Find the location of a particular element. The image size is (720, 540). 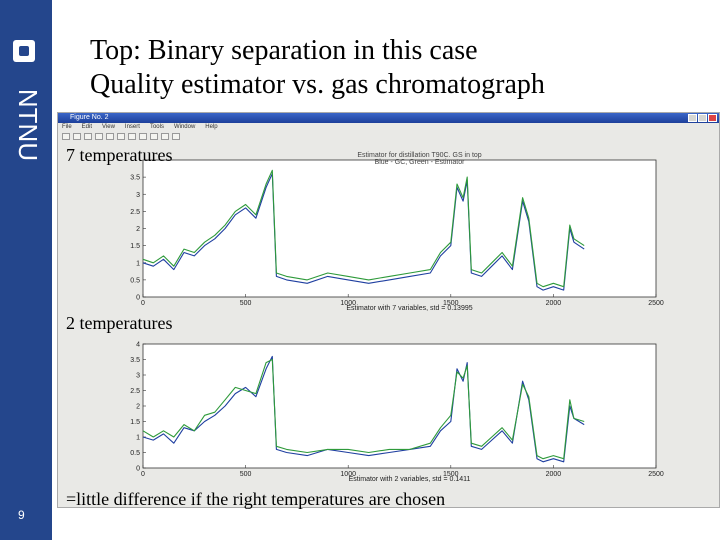

menu-tools: Tools is located at coordinates (156, 127).